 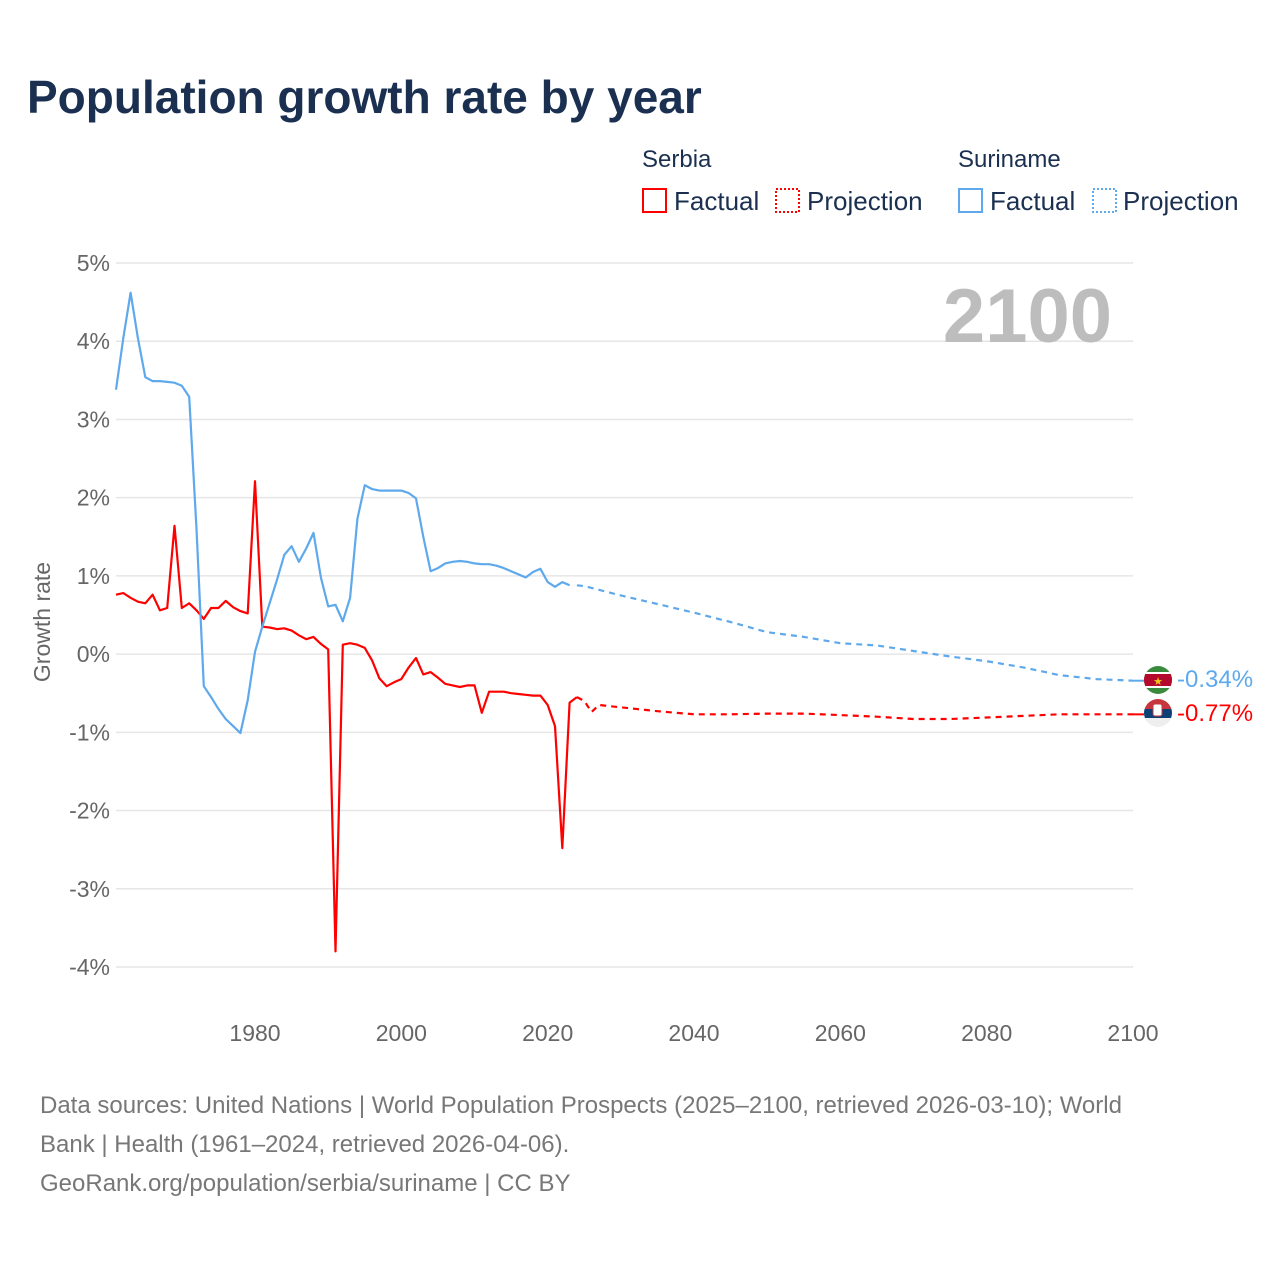 I want to click on suriname-flag-icon: ★, so click(x=1158, y=680).